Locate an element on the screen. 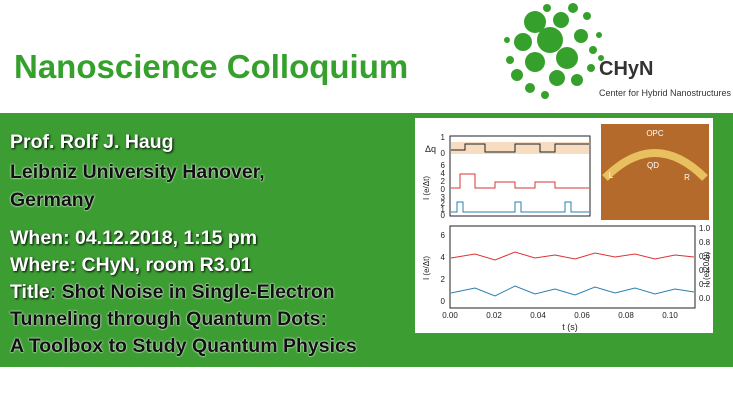 The height and width of the screenshot is (414, 733). figure-label: 0.4 is located at coordinates (705, 270).